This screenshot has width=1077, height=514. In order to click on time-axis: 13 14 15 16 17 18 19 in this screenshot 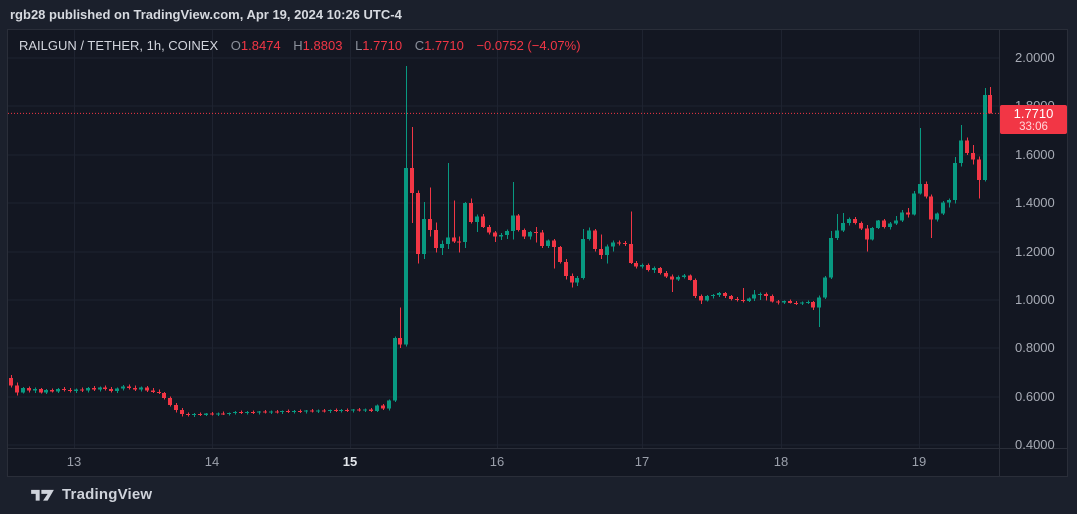, I will do `click(503, 462)`.